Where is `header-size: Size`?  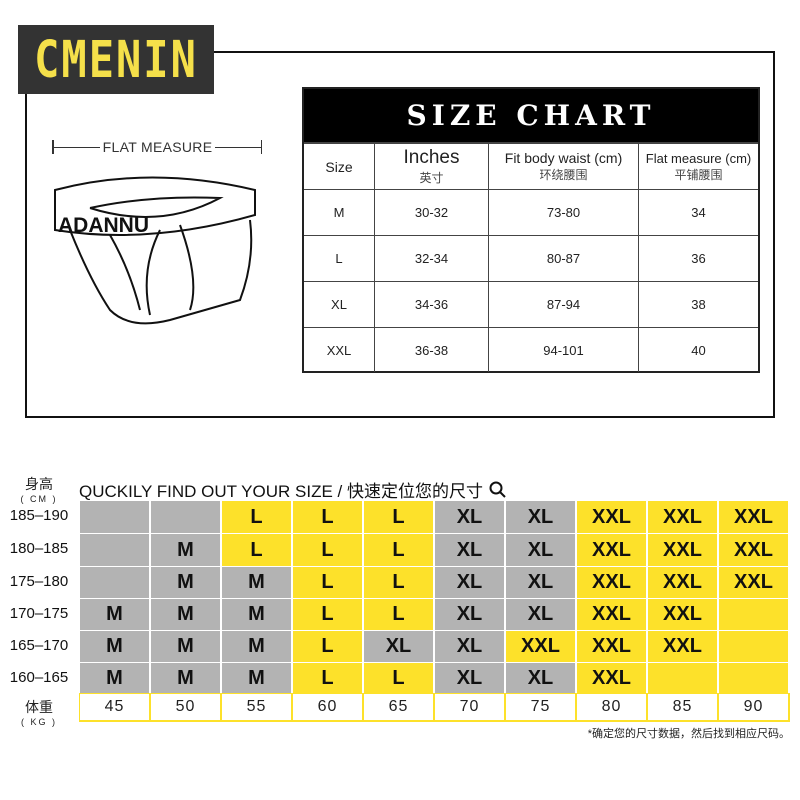
header-size: Size is located at coordinates (339, 166).